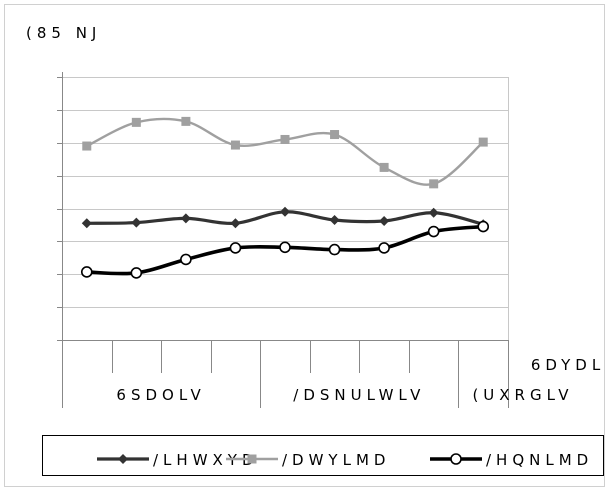 This screenshot has width=606, height=496. Describe the element at coordinates (160, 395) in the screenshot. I see `x-group-label: 6SDOLV` at that location.